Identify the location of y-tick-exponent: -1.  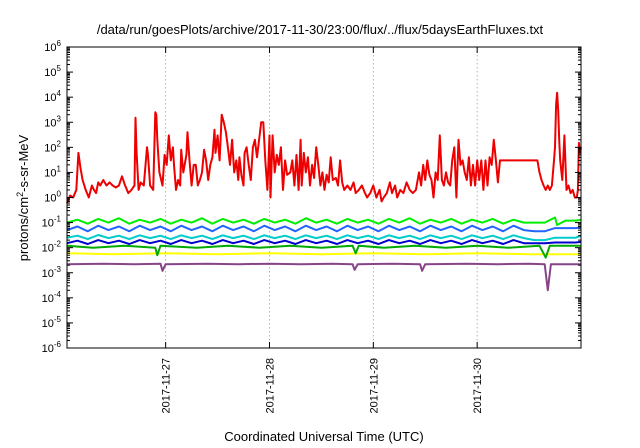
(58, 219).